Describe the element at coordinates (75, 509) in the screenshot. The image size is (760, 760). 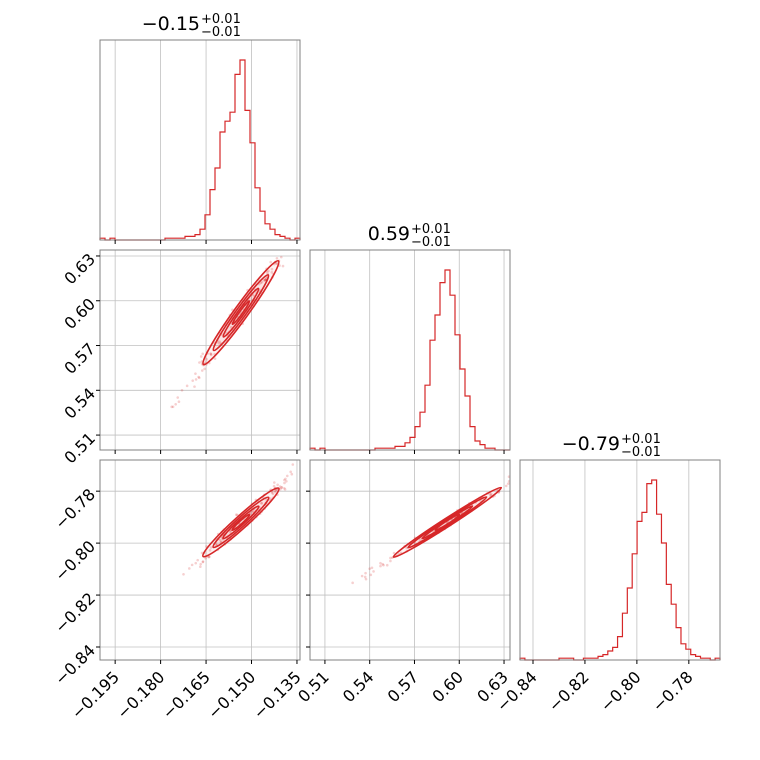
I see `y-tick-label: −0.78` at that location.